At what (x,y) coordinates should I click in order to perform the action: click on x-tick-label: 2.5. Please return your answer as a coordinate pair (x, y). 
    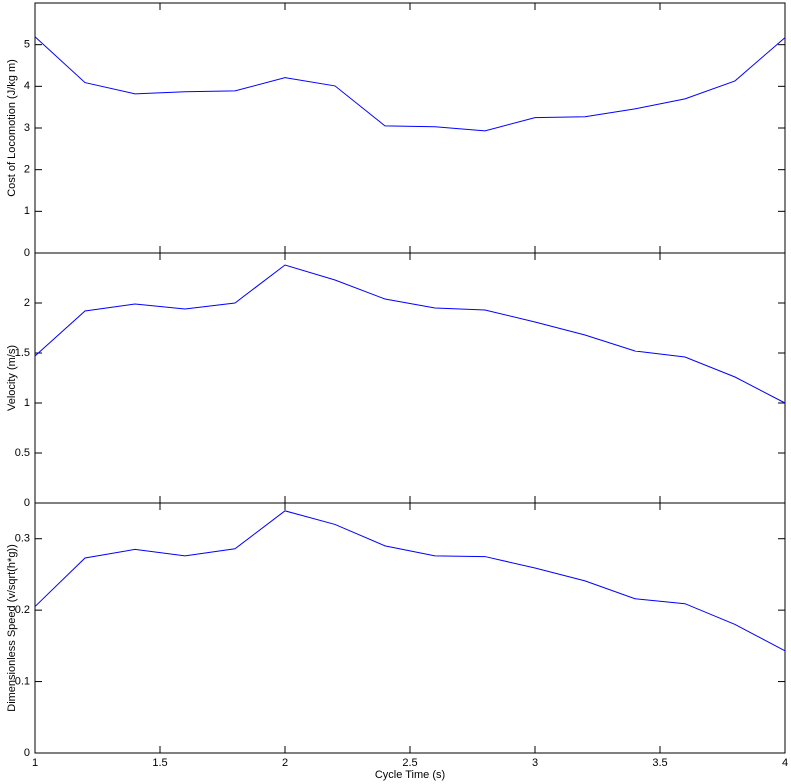
    Looking at the image, I should click on (409, 763).